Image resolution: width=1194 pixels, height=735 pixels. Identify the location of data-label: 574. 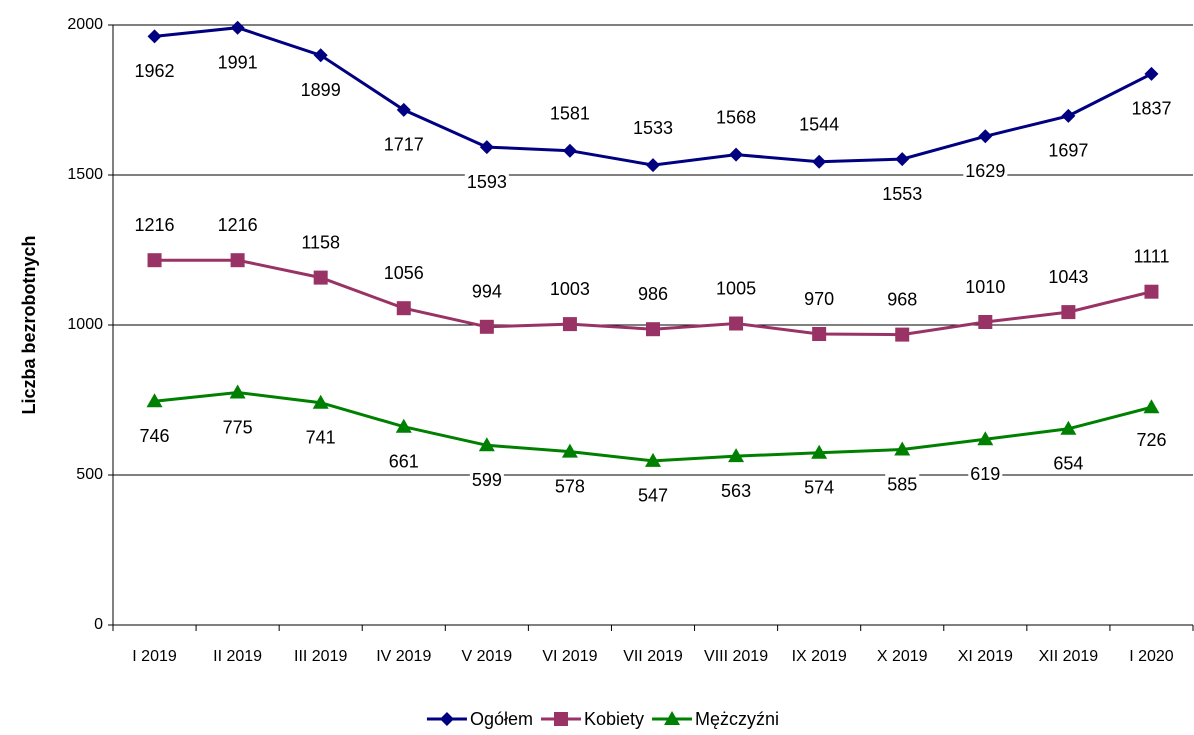
(819, 488).